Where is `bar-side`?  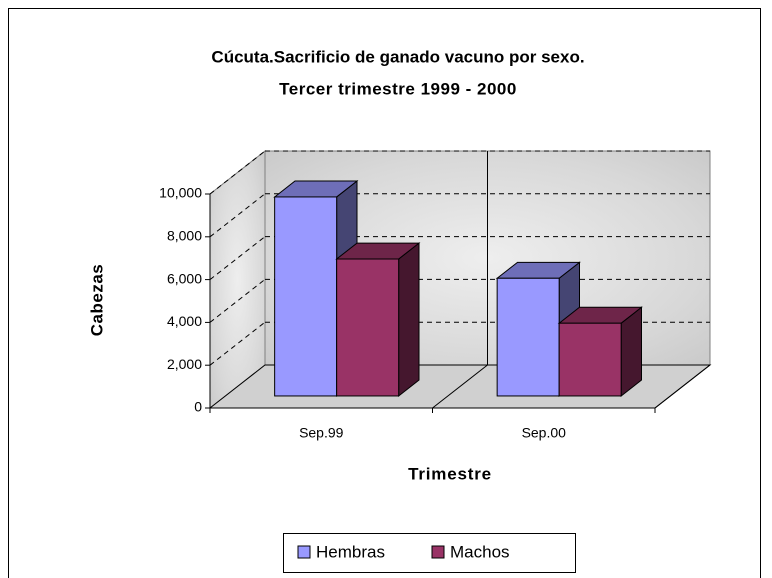
bar-side is located at coordinates (409, 319).